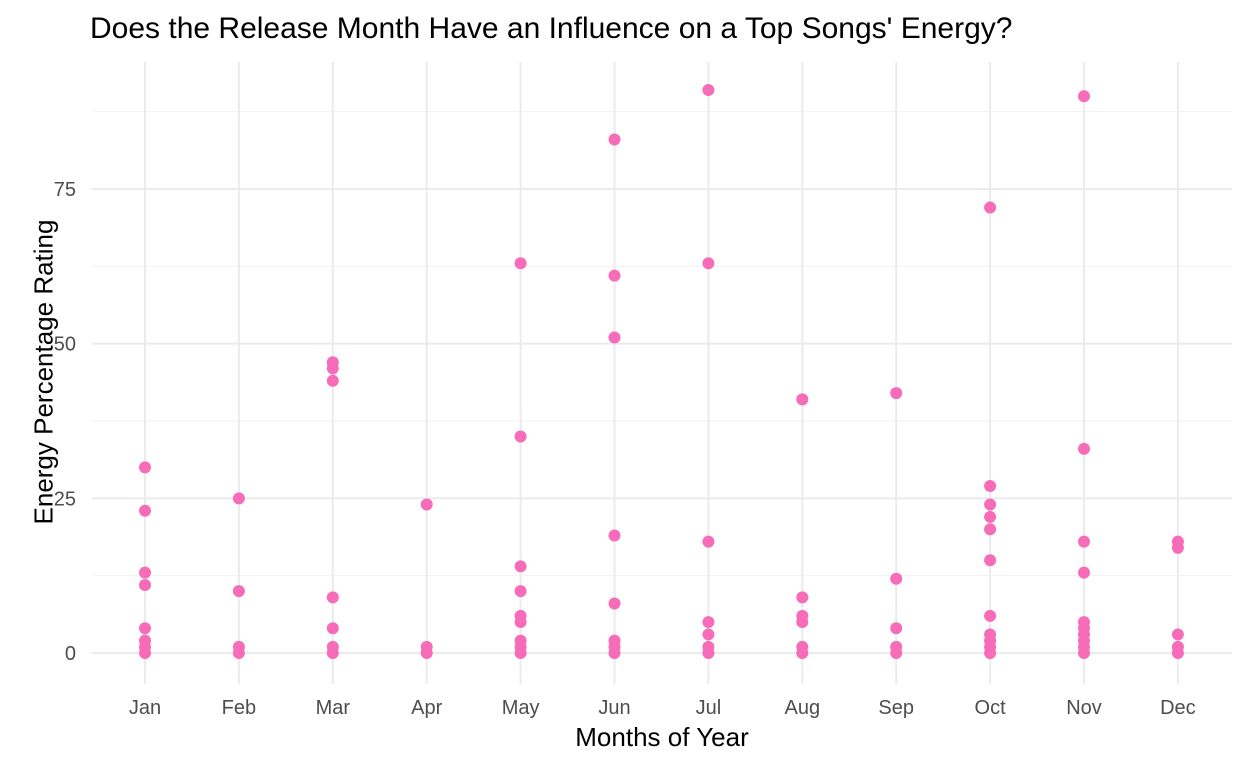 The height and width of the screenshot is (768, 1248). I want to click on x-tick-label: Mar, so click(333, 708).